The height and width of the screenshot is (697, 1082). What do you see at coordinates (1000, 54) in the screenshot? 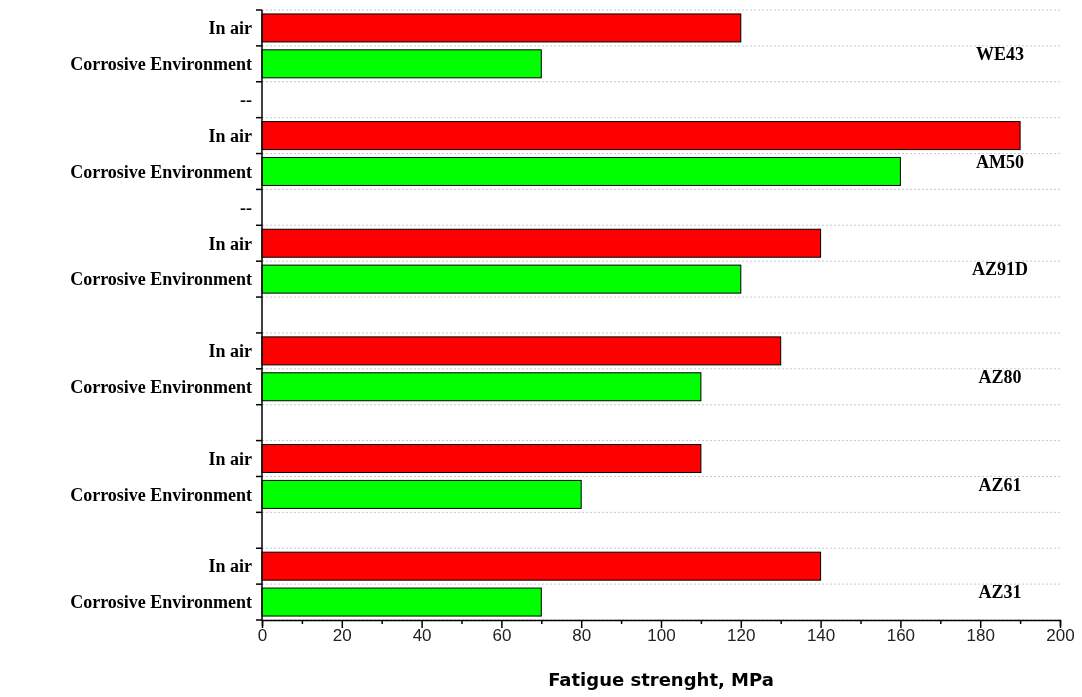
I see `annotation: WE43` at bounding box center [1000, 54].